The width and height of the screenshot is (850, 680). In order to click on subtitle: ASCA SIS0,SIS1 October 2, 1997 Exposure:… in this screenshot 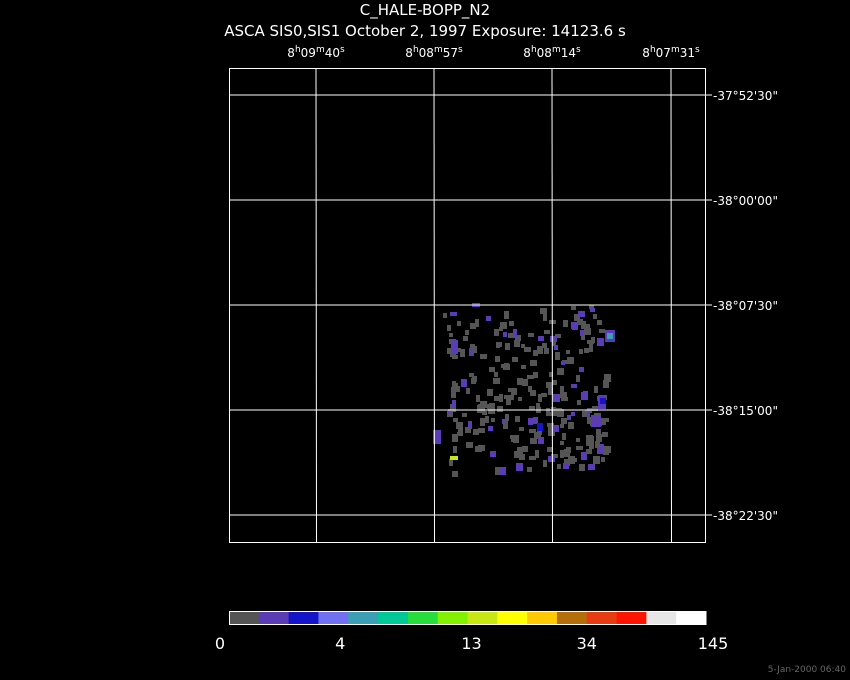, I will do `click(425, 31)`.